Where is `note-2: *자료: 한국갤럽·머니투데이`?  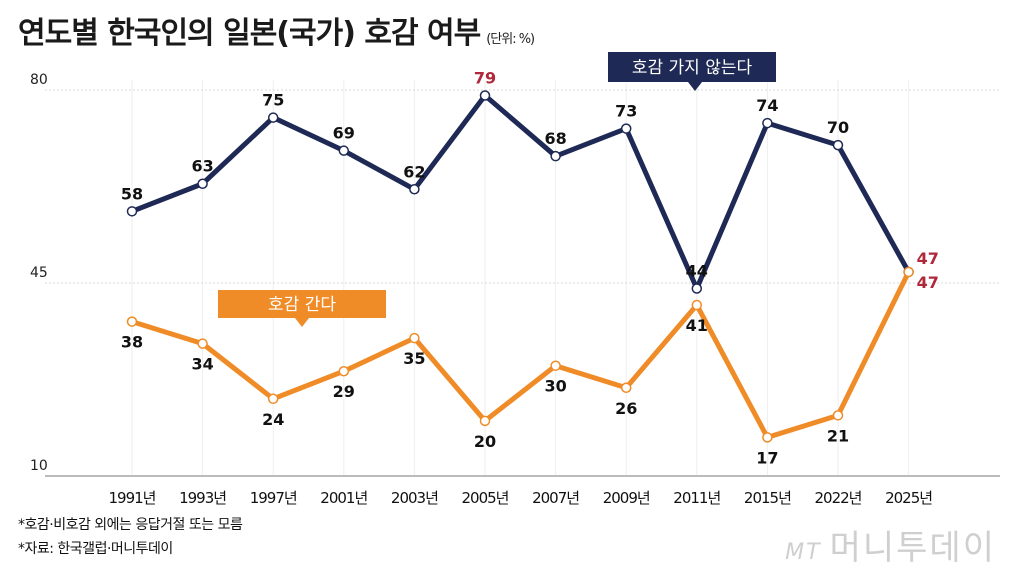
note-2: *자료: 한국갤럽·머니투데이 is located at coordinates (95, 549).